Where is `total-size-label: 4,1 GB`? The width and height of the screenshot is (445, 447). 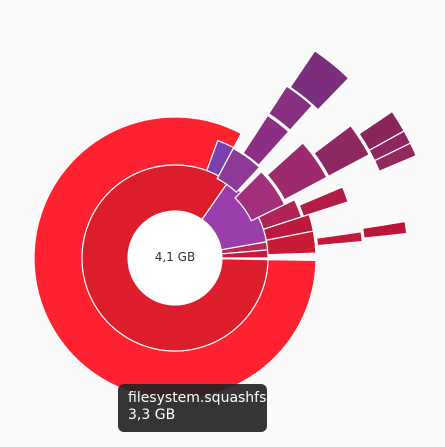
total-size-label: 4,1 GB is located at coordinates (175, 257).